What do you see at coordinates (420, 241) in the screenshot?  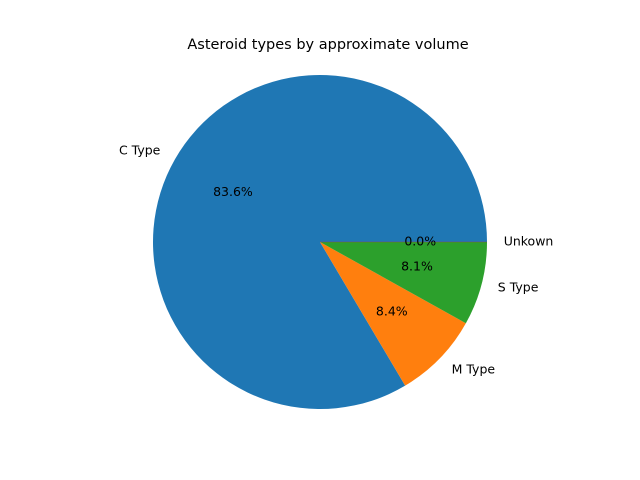 I see `slice-pct-unkown: 0.0%` at bounding box center [420, 241].